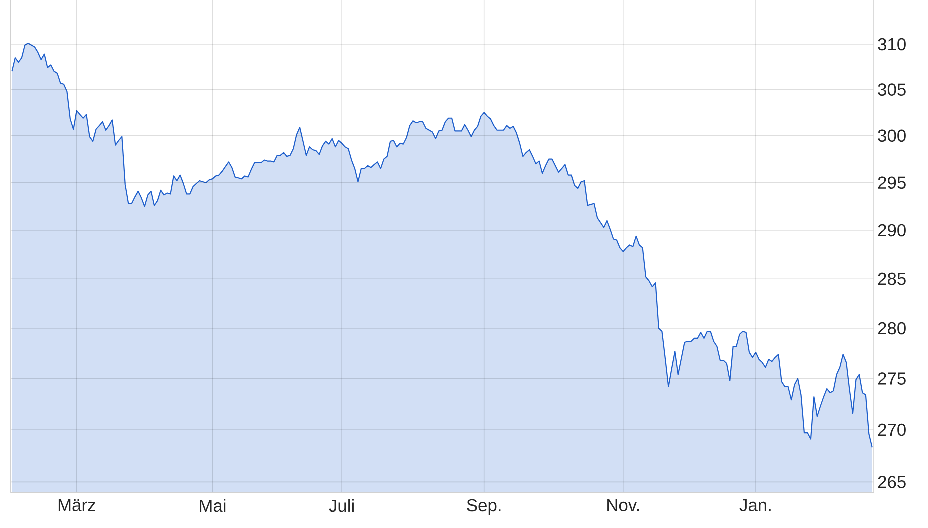  What do you see at coordinates (77, 505) in the screenshot?
I see `x-tick-label: März` at bounding box center [77, 505].